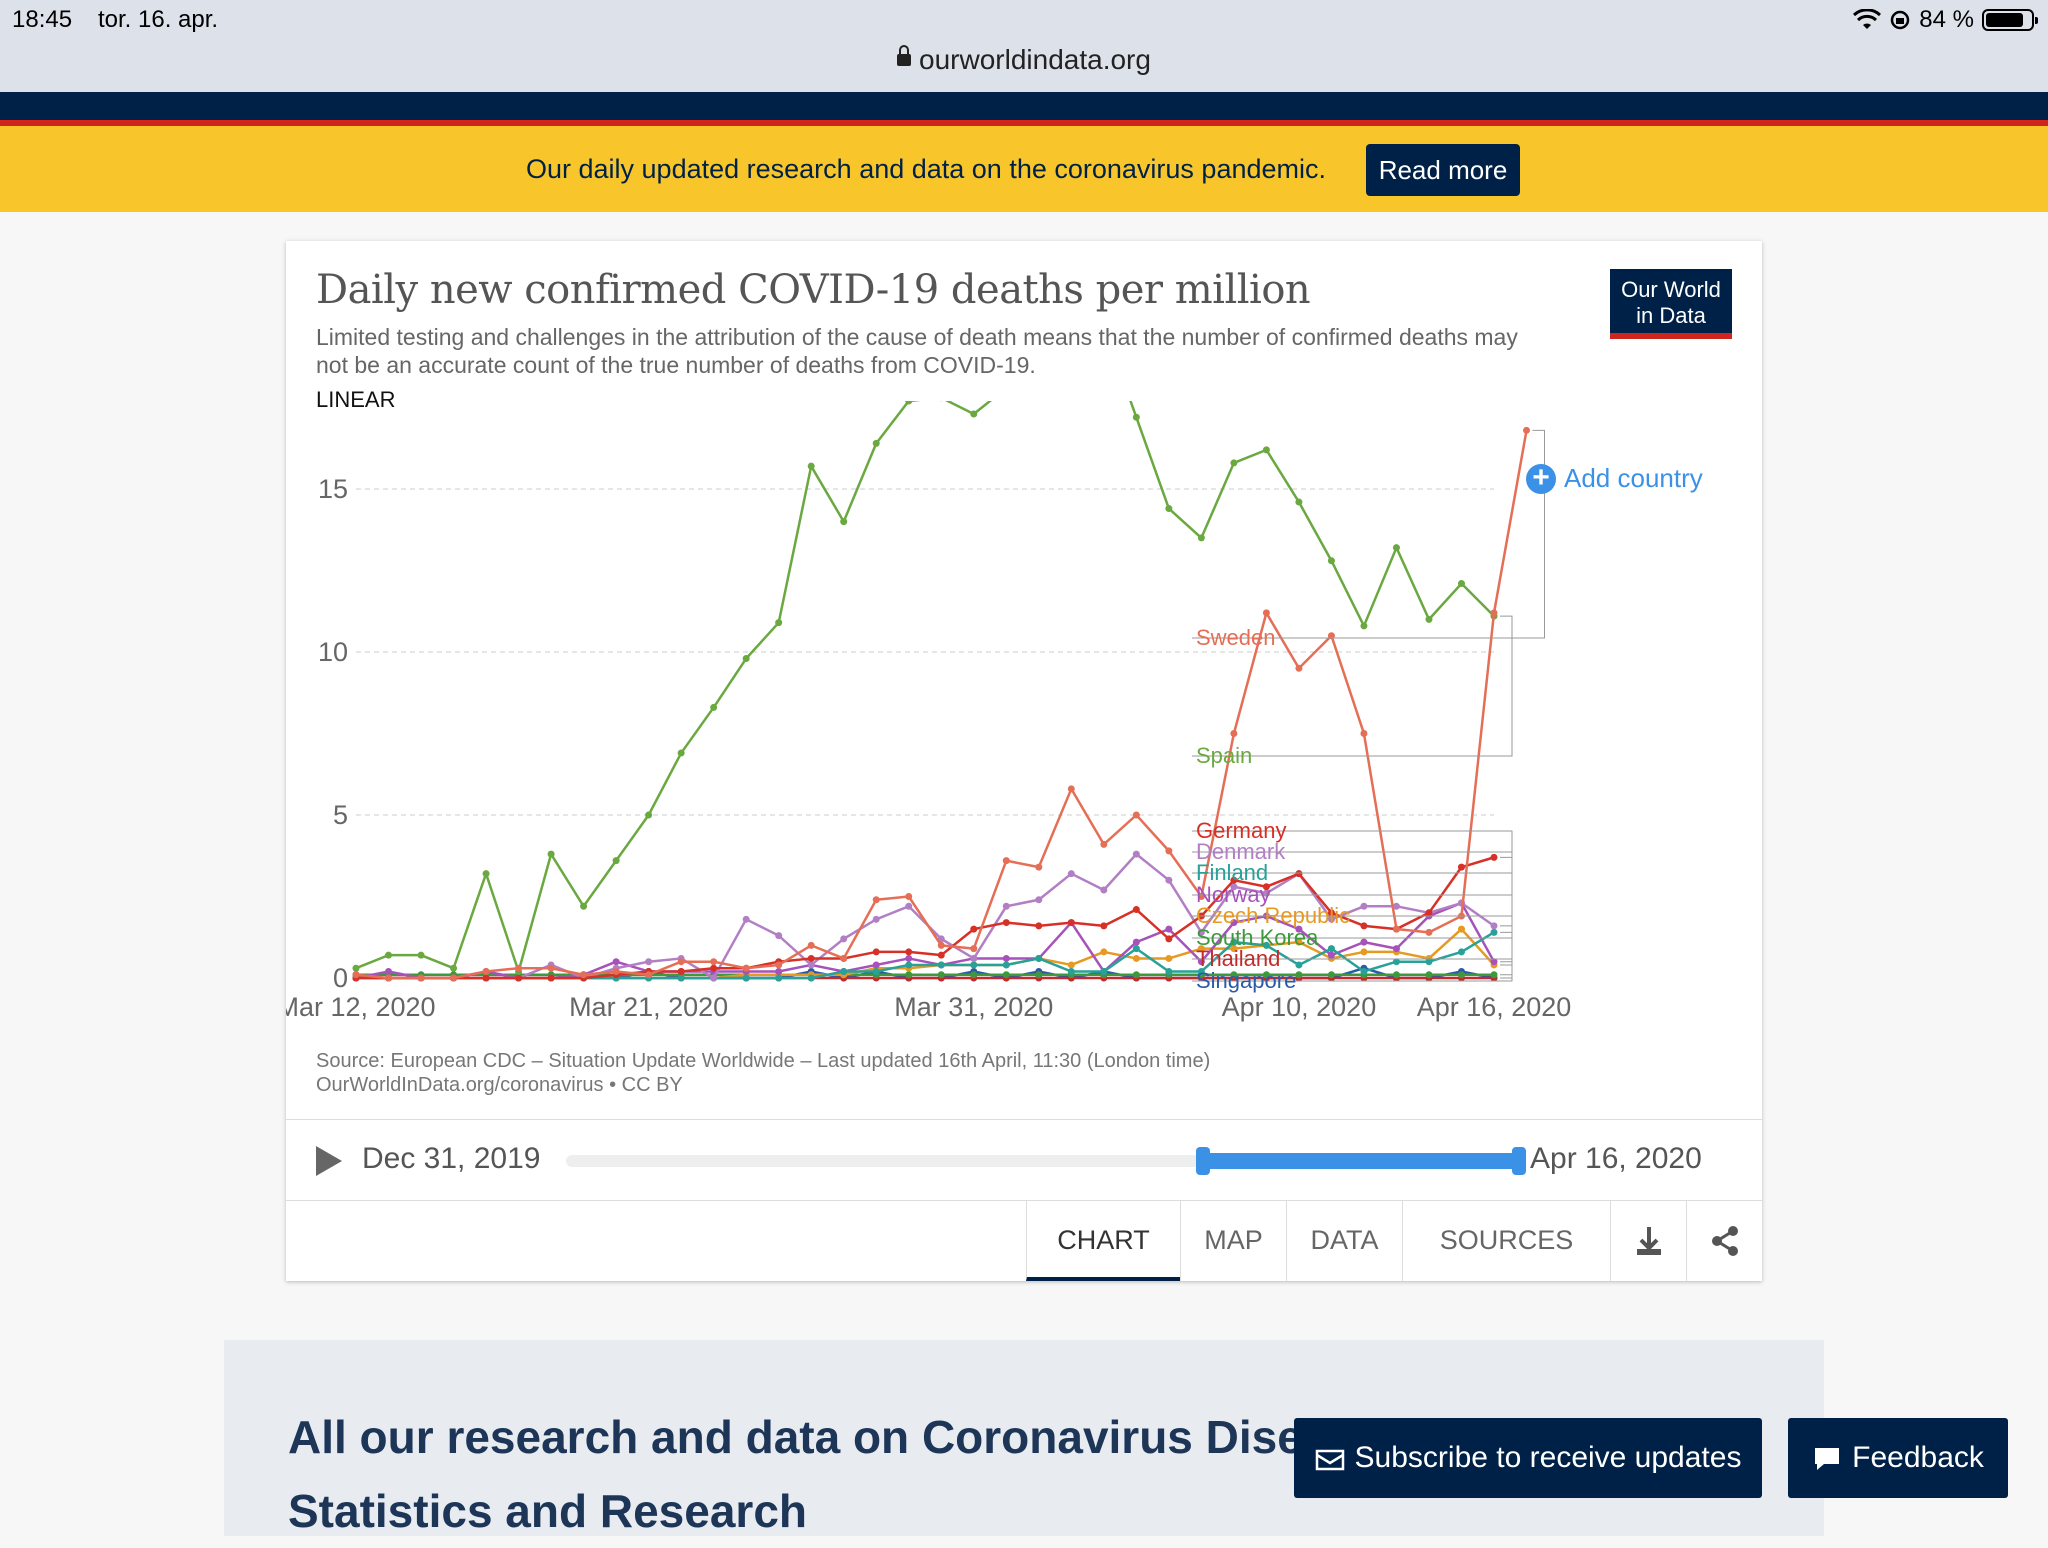 The width and height of the screenshot is (2048, 1548). I want to click on tab-map: MAP, so click(1233, 1241).